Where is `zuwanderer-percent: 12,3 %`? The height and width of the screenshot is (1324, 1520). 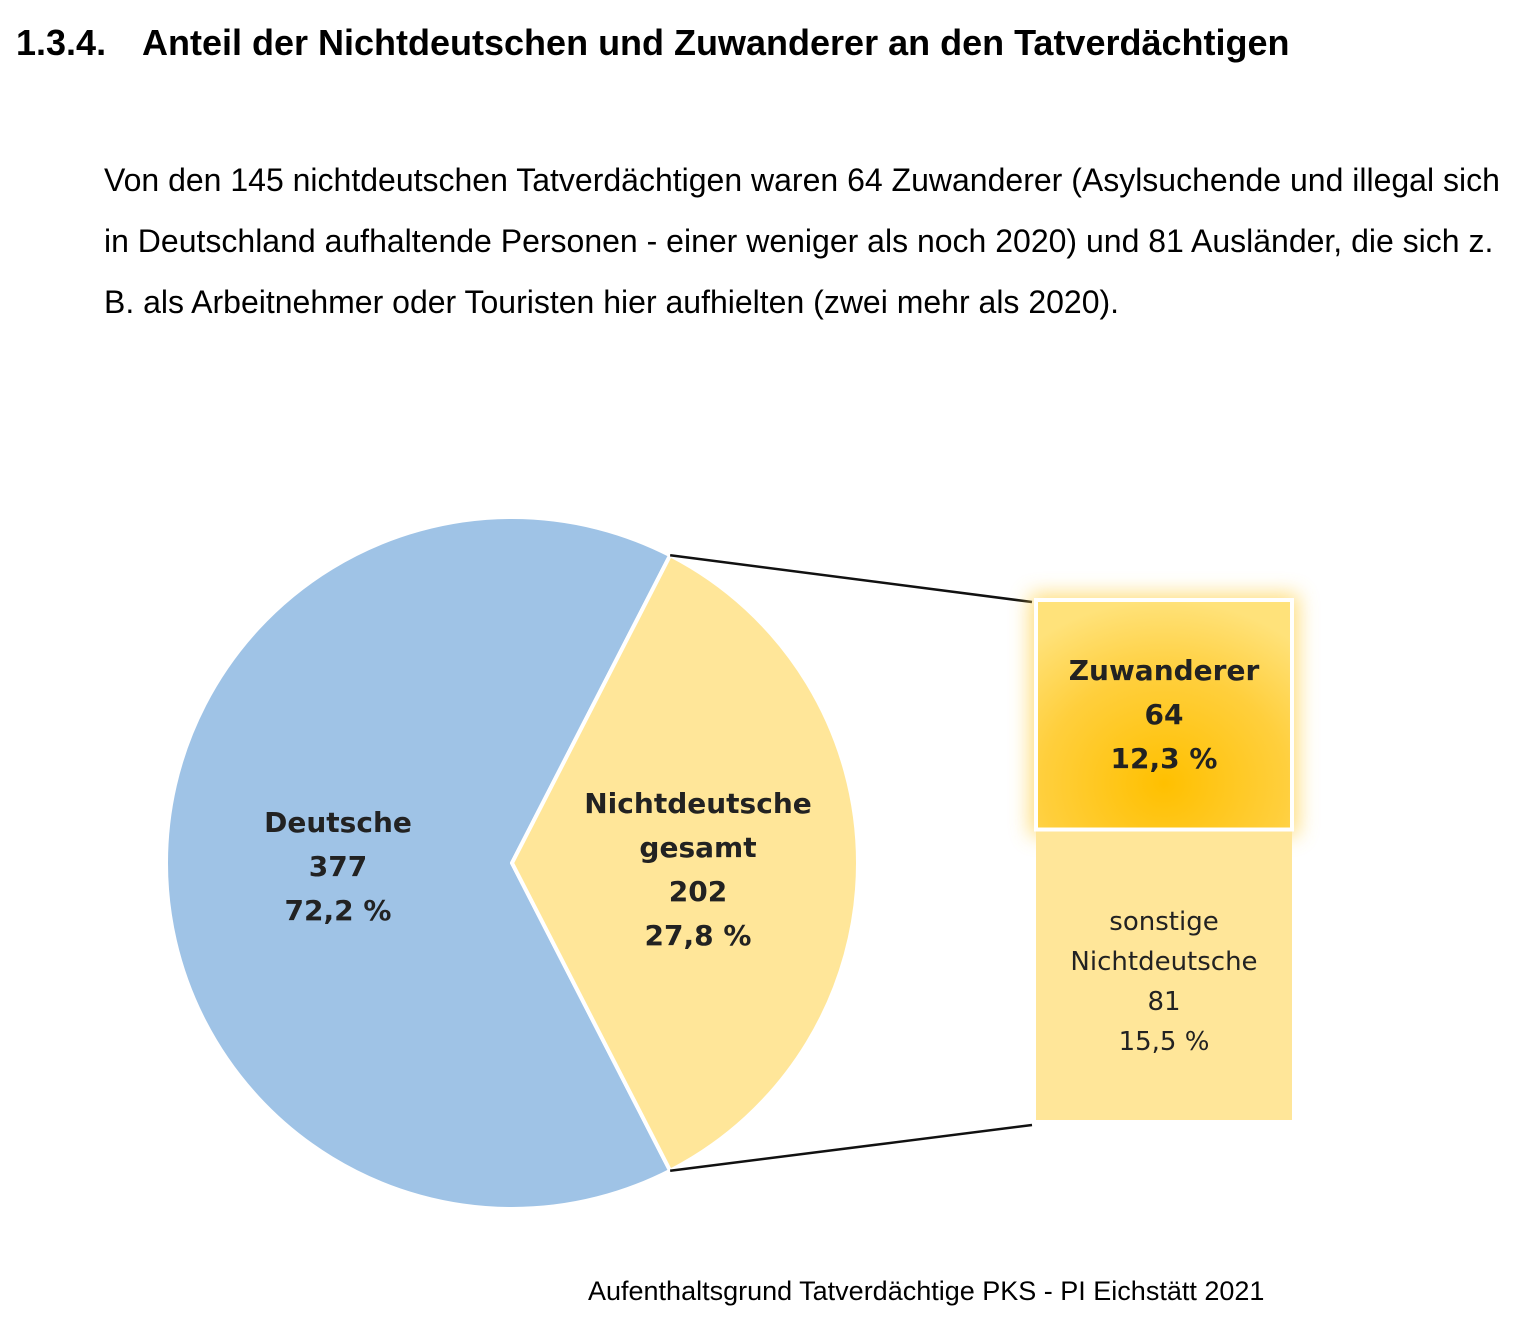 zuwanderer-percent: 12,3 % is located at coordinates (1164, 758).